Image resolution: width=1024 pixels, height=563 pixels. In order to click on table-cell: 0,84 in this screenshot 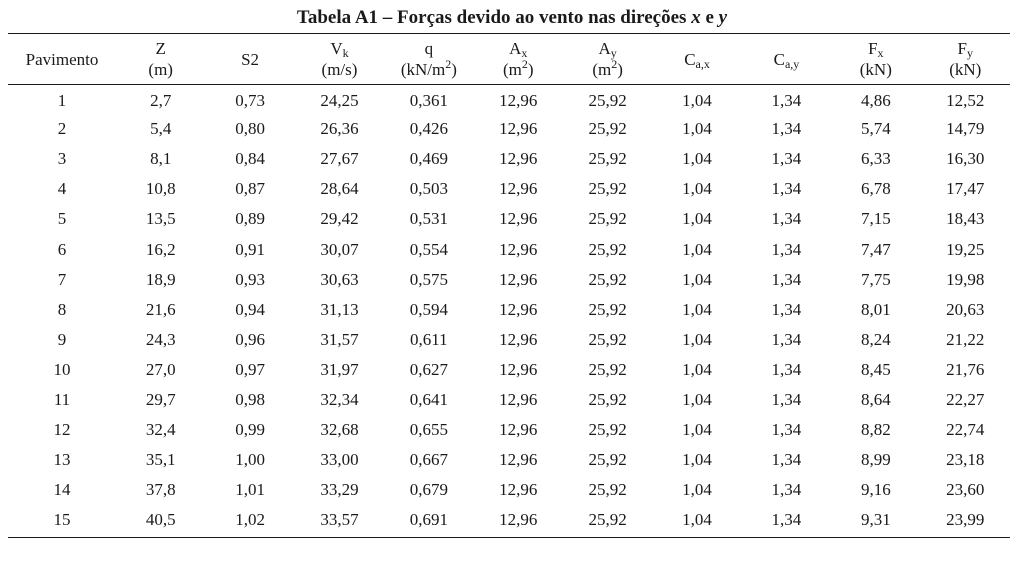, I will do `click(250, 159)`.